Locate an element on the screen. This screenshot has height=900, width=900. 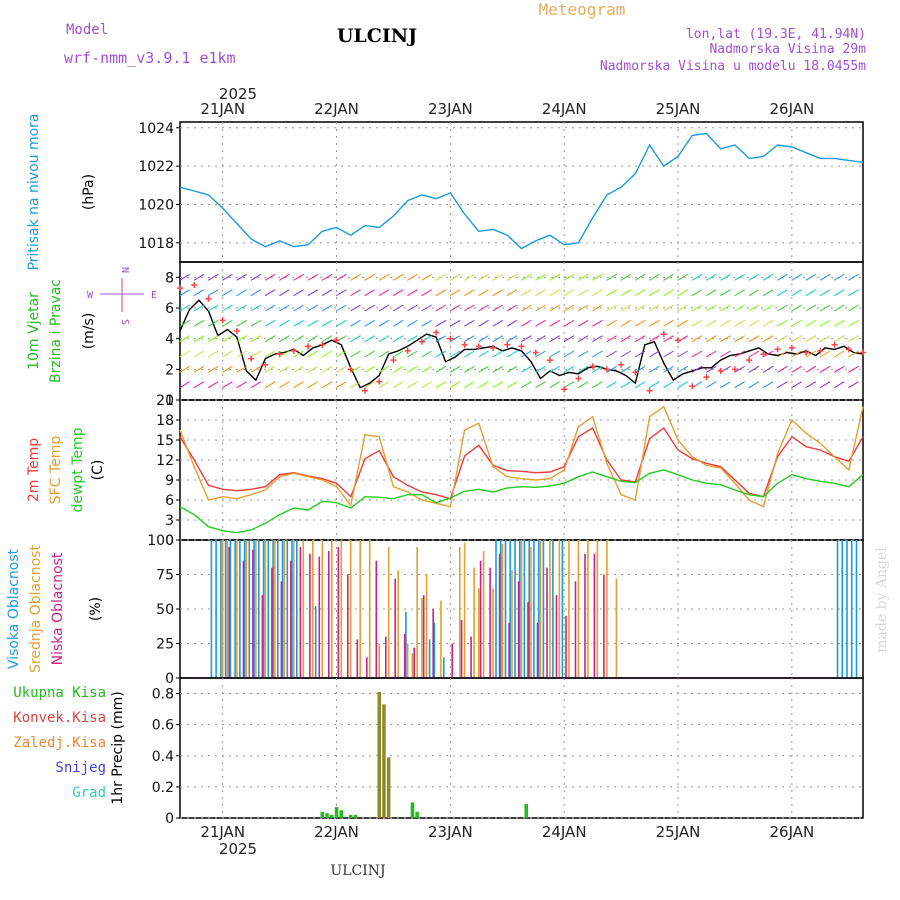
wind-ytick-label: 2 is located at coordinates (169, 370).